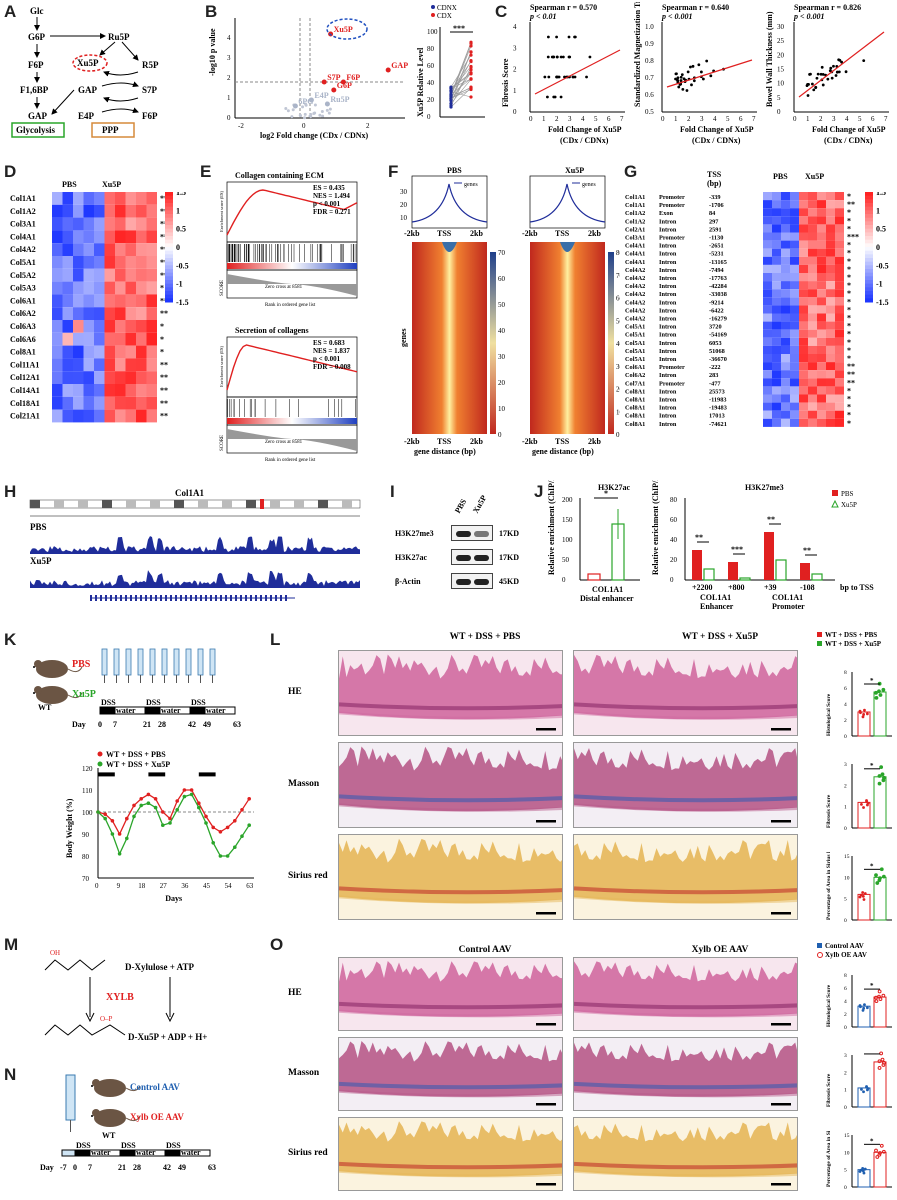 The height and width of the screenshot is (1200, 897). I want to click on gsea-ylabel: Enrichment score (ES), so click(221, 211).